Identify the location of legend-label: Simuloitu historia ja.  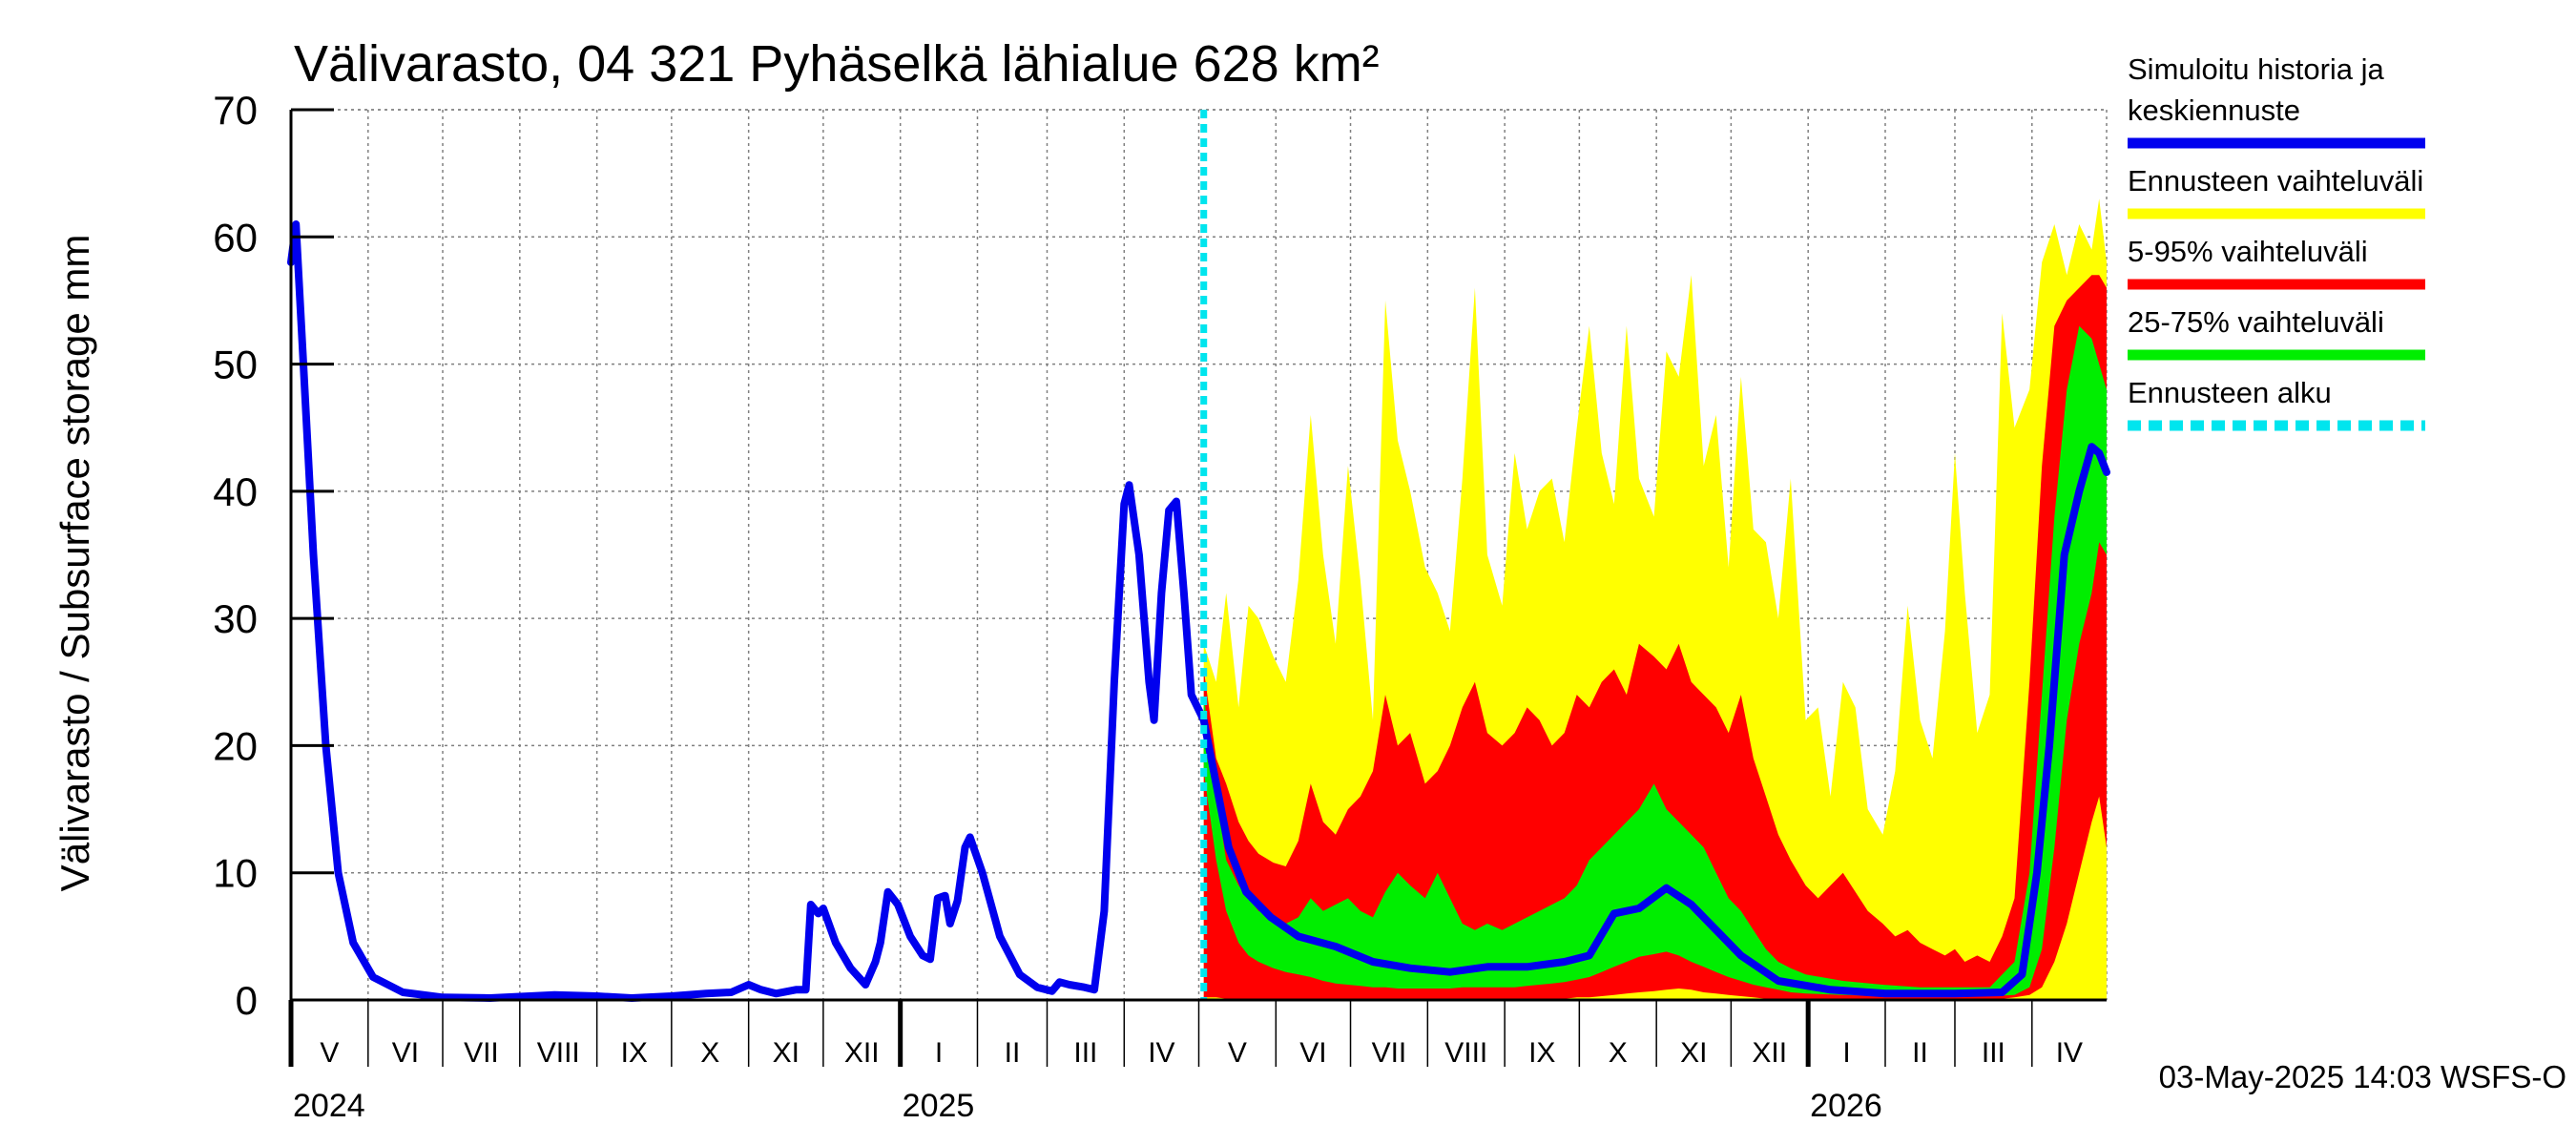
(2256, 69).